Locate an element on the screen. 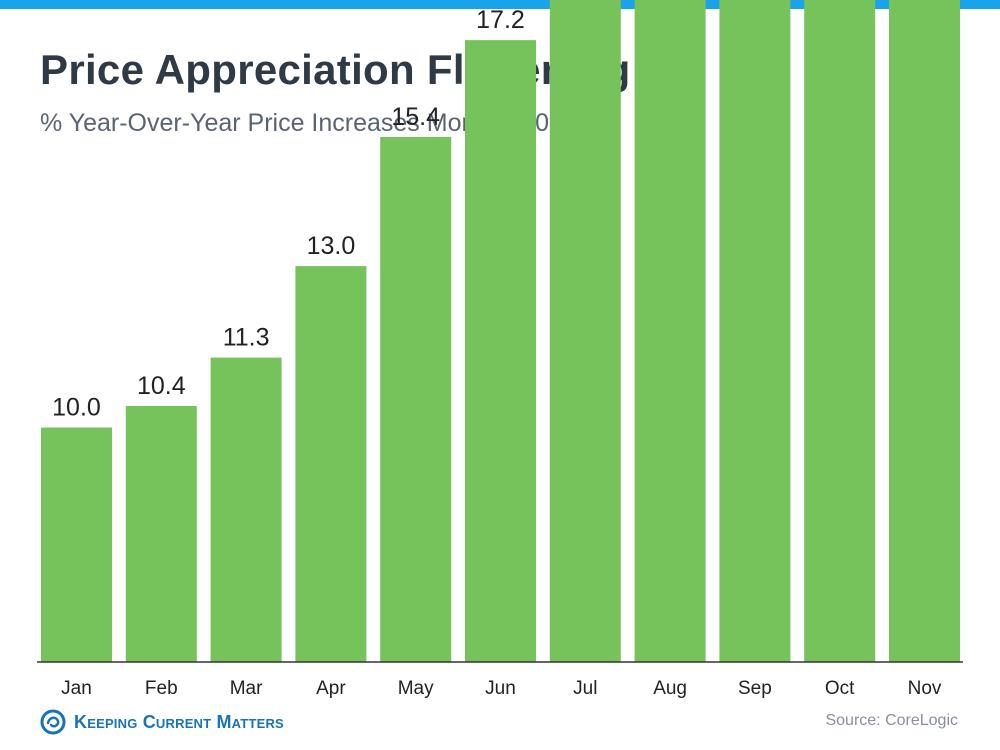 The image size is (1000, 750). bar-jan is located at coordinates (76, 544).